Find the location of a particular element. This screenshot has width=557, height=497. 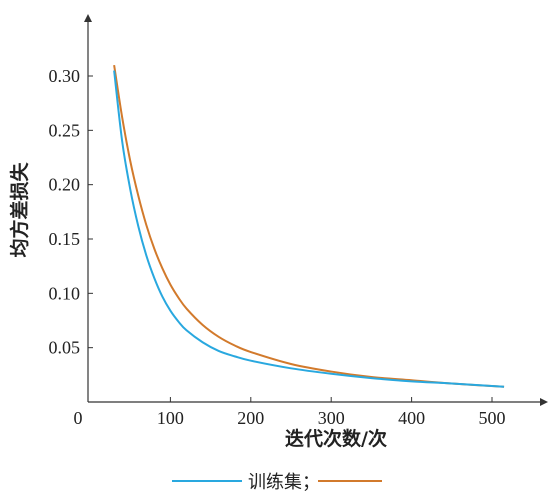

x-tick-label: 200 is located at coordinates (250, 418).